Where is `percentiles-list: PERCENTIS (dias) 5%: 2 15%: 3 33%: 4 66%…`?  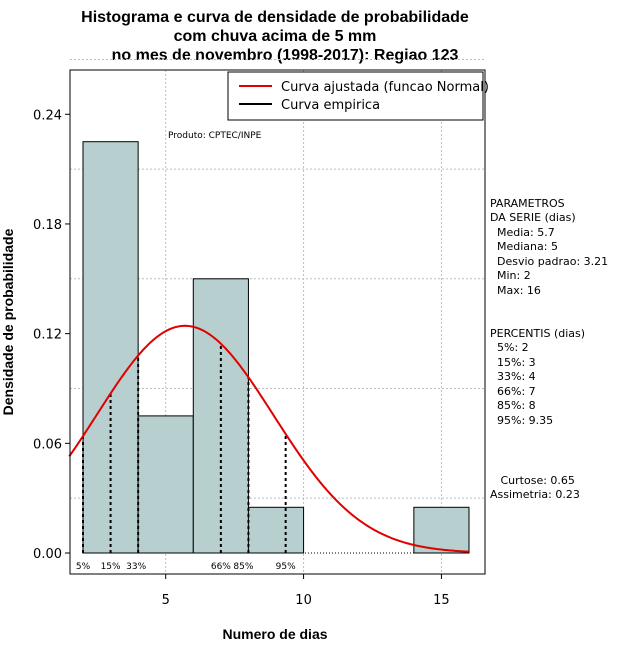
percentiles-list: PERCENTIS (dias) 5%: 2 15%: 3 33%: 4 66%… is located at coordinates (537, 377).